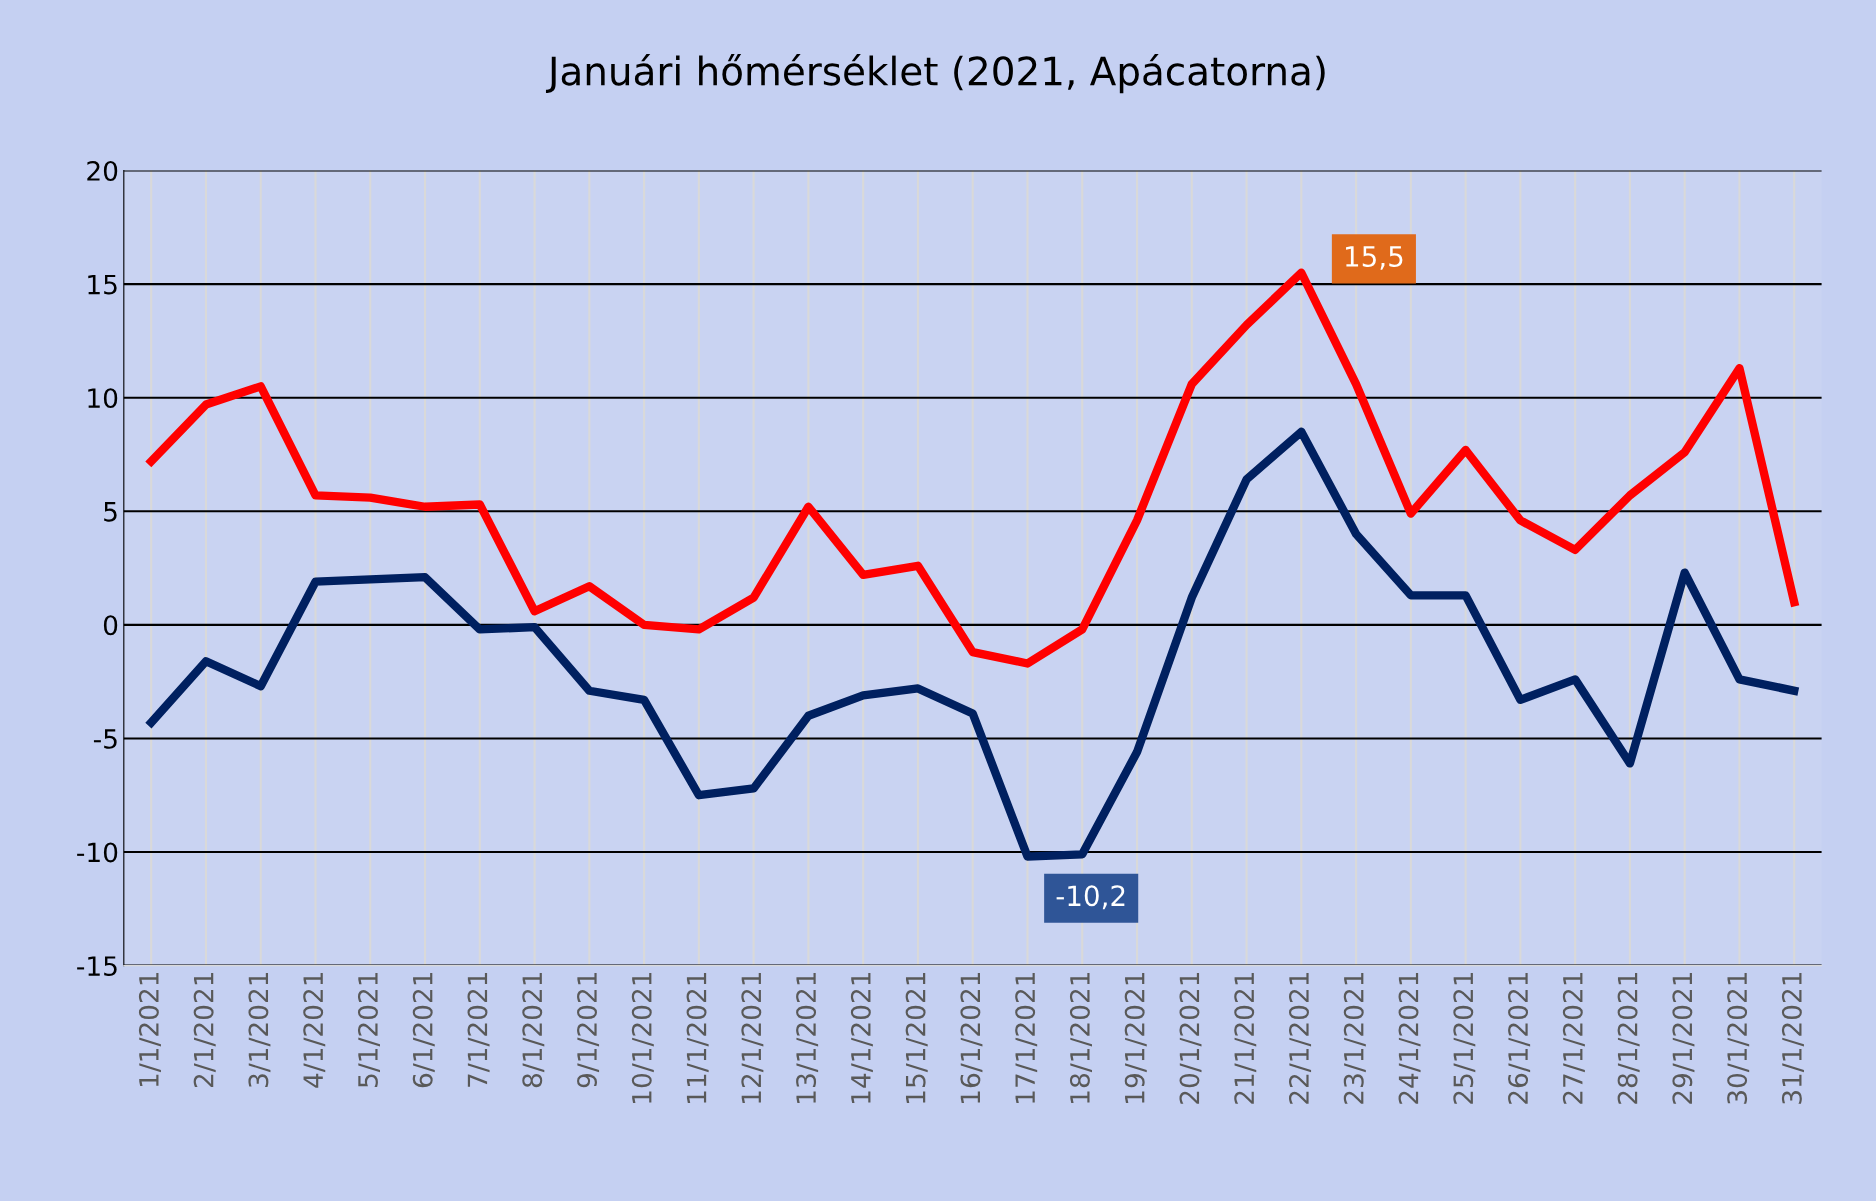  What do you see at coordinates (259, 1029) in the screenshot?
I see `x-tick-label: 3/1/2021` at bounding box center [259, 1029].